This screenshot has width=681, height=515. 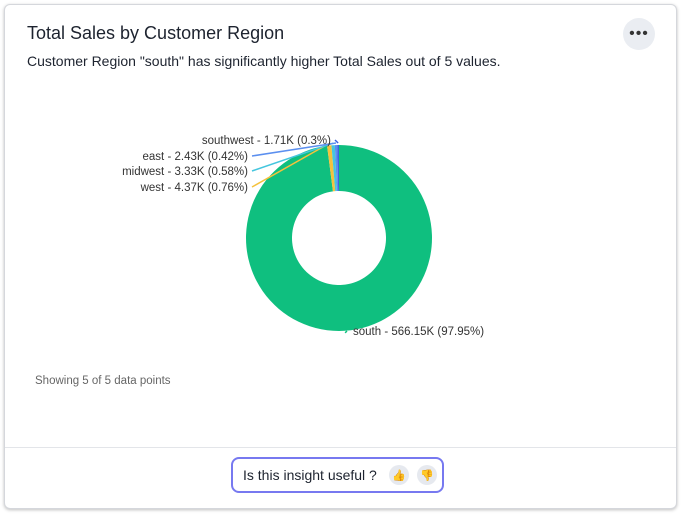 I want to click on thumbs-up-button: 👍, so click(x=398, y=475).